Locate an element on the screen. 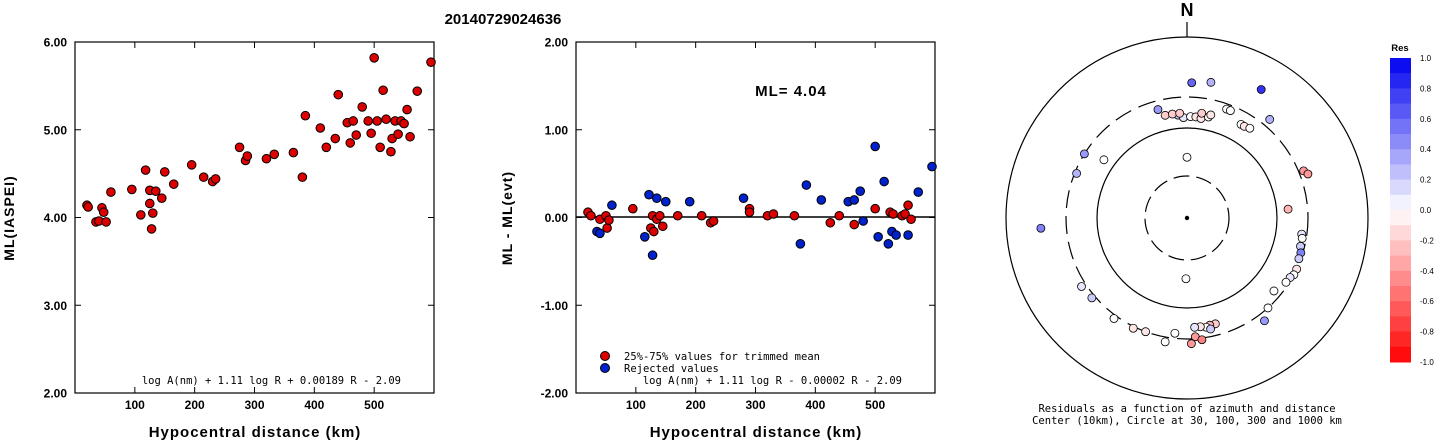  colorbar-tick-label: 0.6 is located at coordinates (1426, 119).